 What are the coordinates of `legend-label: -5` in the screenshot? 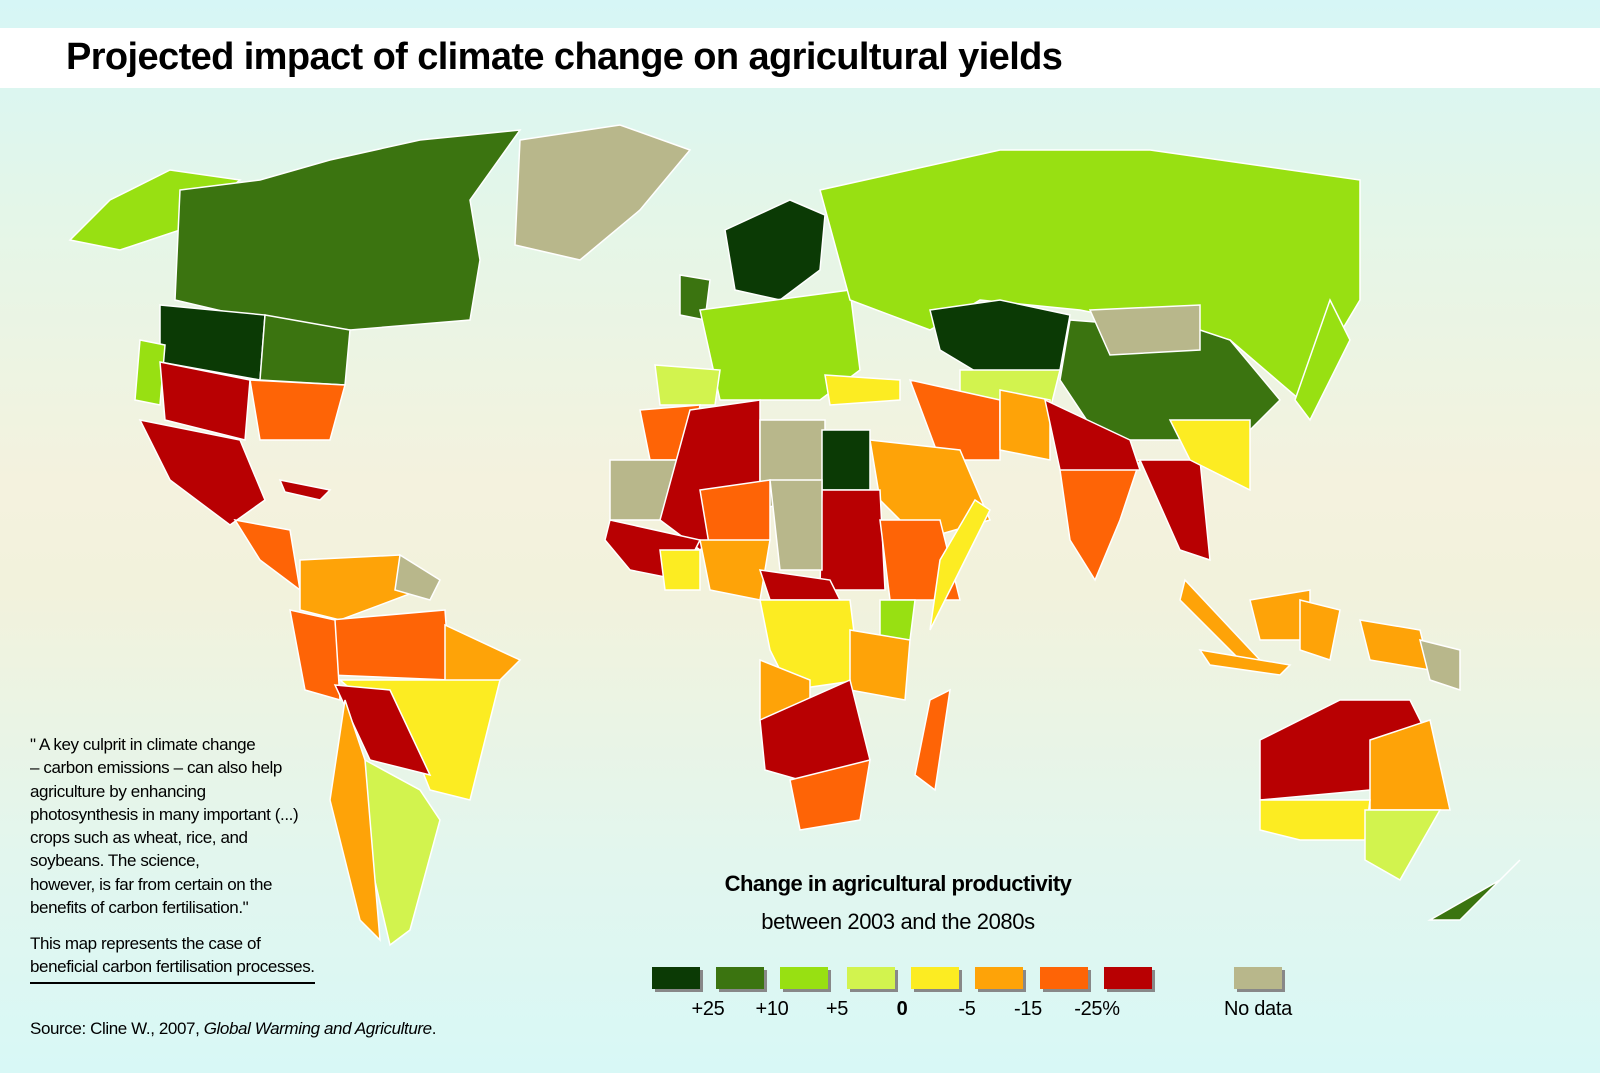 It's located at (967, 1009).